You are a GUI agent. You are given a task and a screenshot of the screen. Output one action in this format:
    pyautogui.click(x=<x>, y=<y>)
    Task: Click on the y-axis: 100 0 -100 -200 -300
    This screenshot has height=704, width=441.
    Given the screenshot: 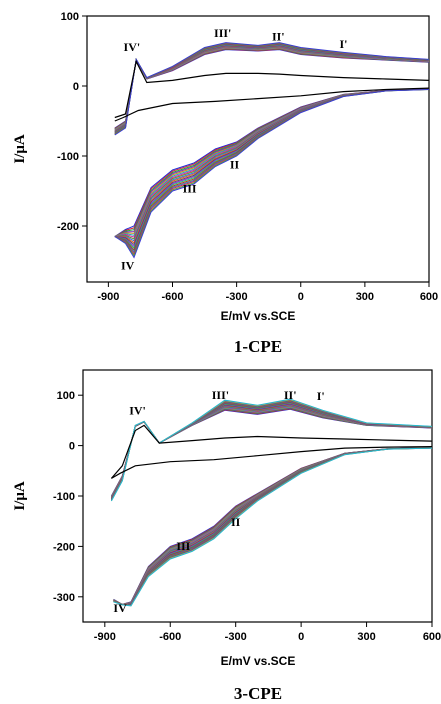 What is the action you would take?
    pyautogui.click(x=68, y=497)
    